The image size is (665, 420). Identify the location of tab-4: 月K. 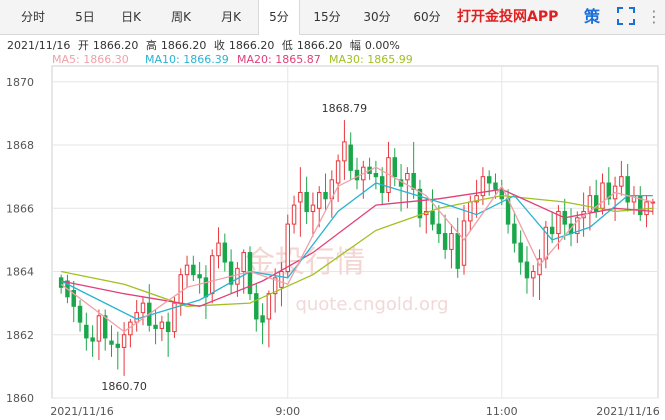
(231, 17).